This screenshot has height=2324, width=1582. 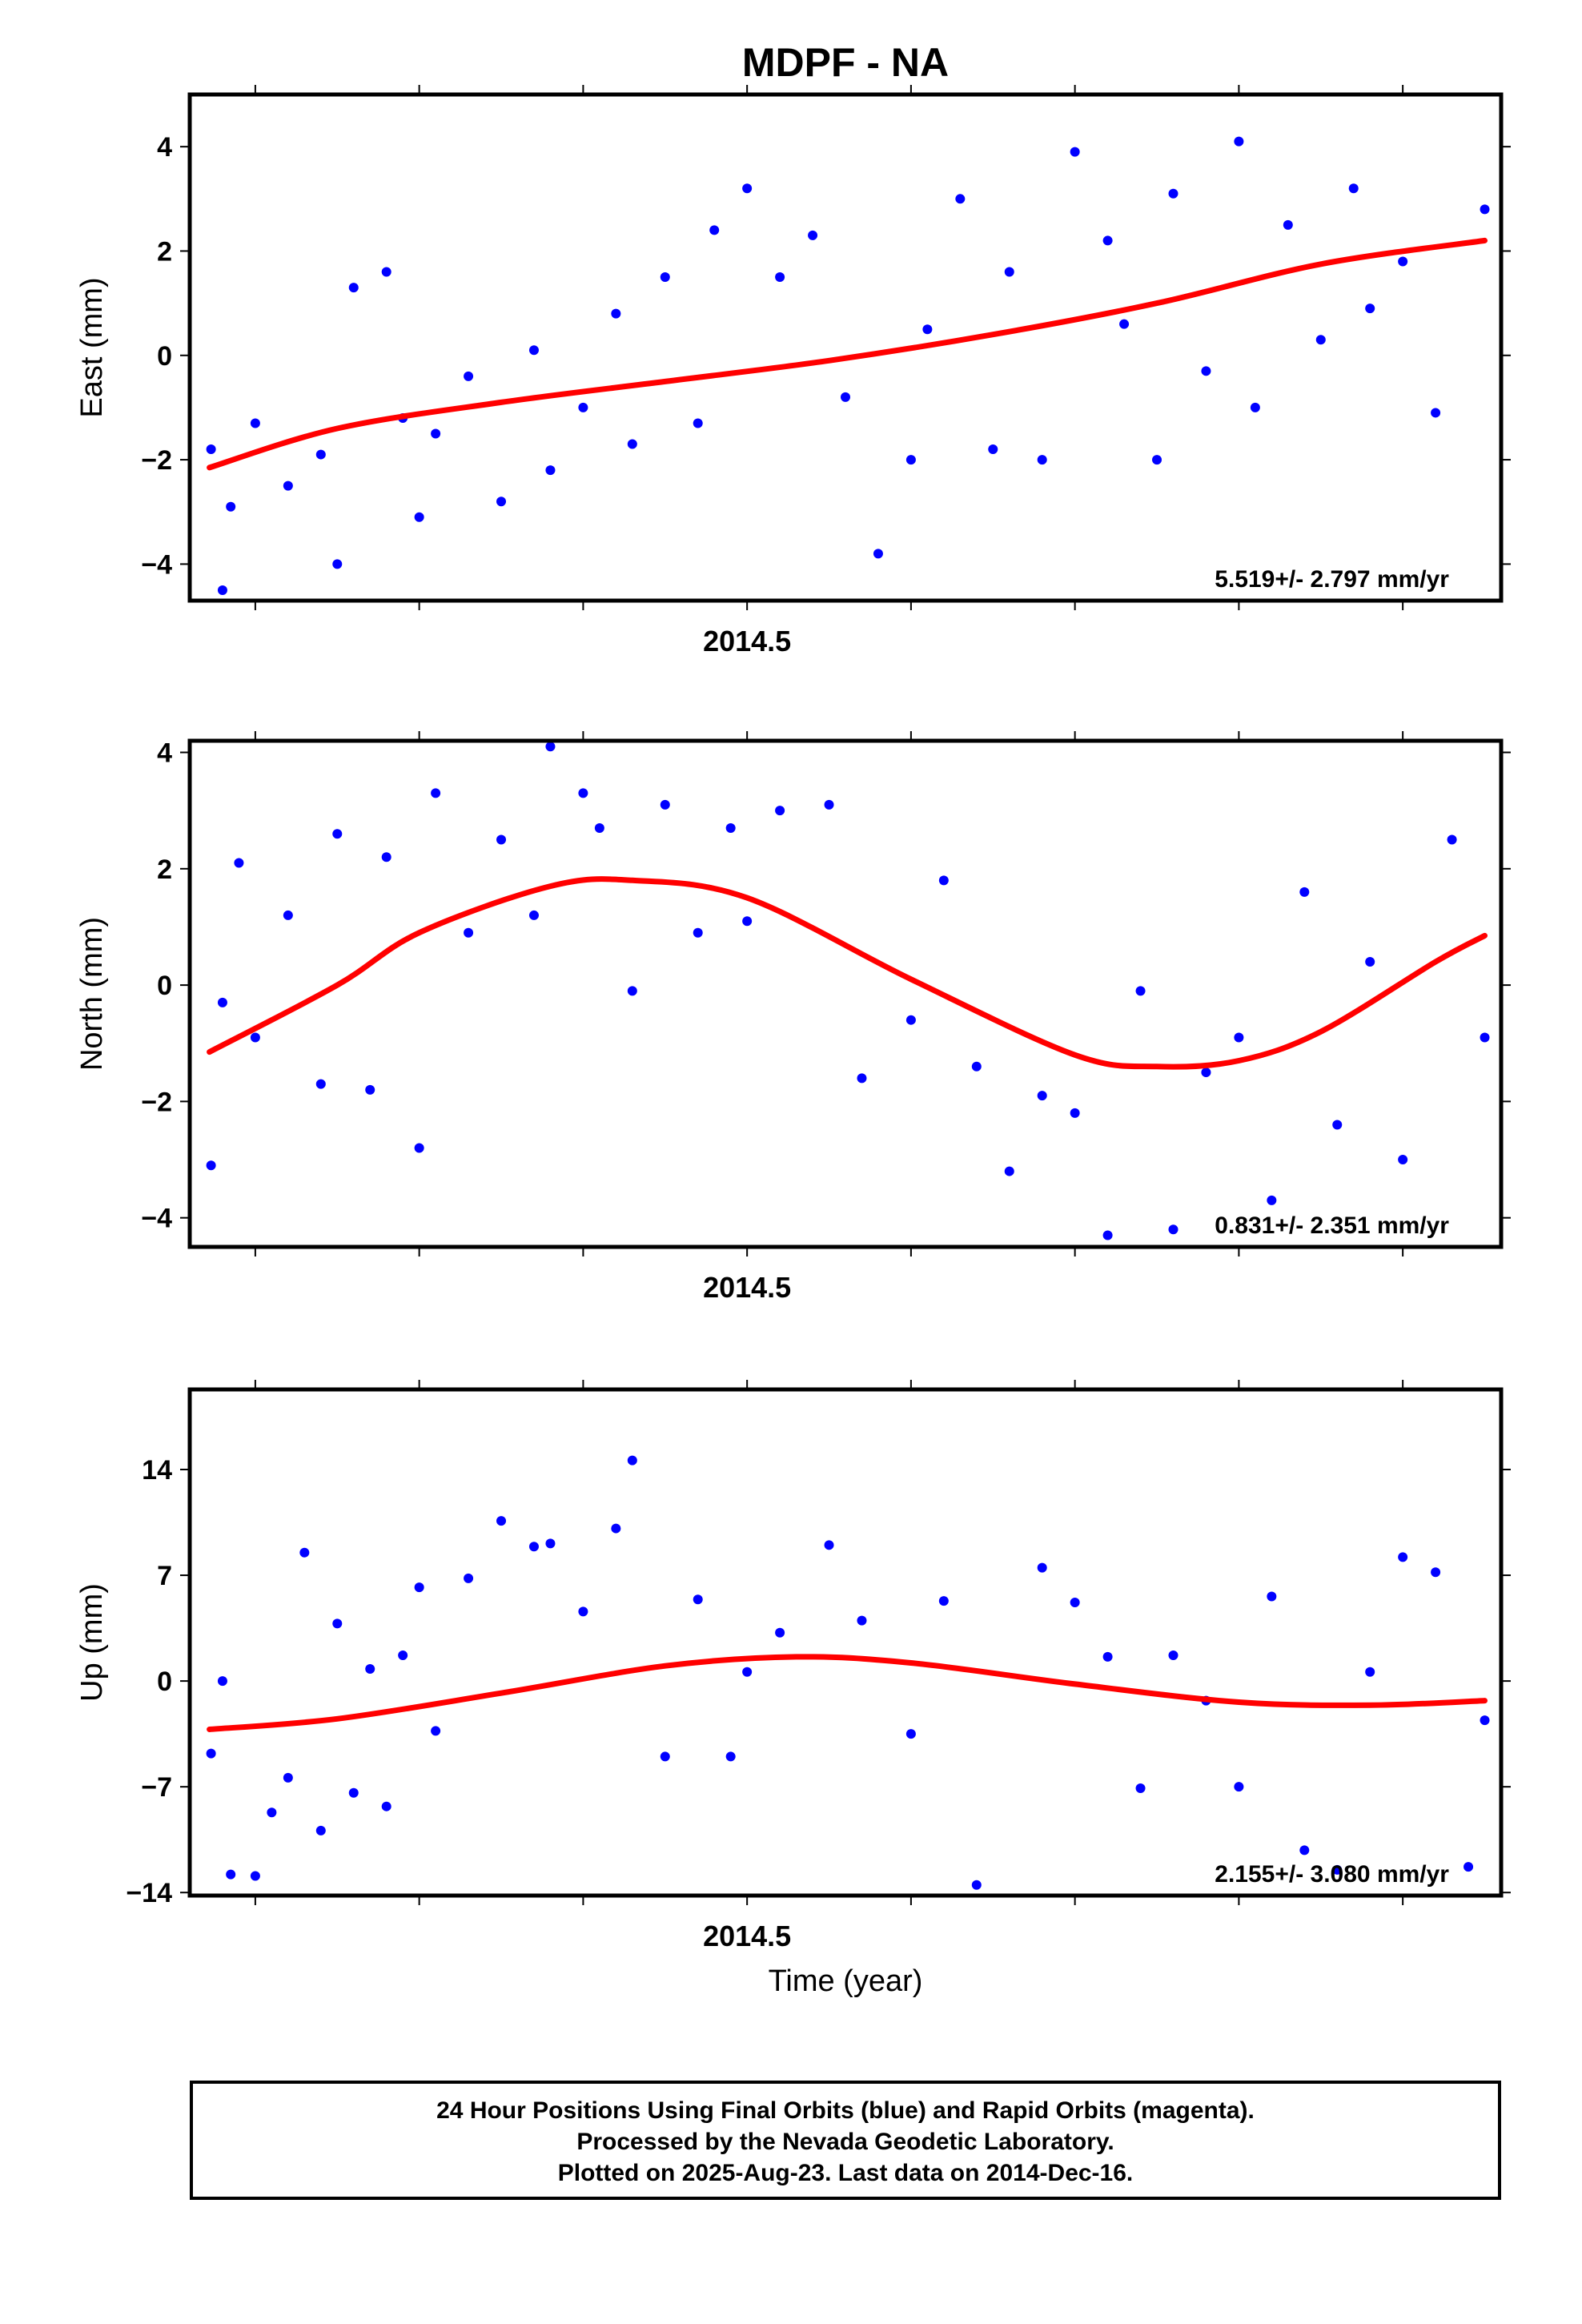 I want to click on up-y-tick-label: 7, so click(x=164, y=1576).